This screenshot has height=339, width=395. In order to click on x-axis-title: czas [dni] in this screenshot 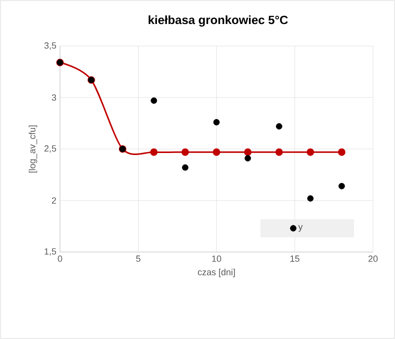, I will do `click(216, 273)`.